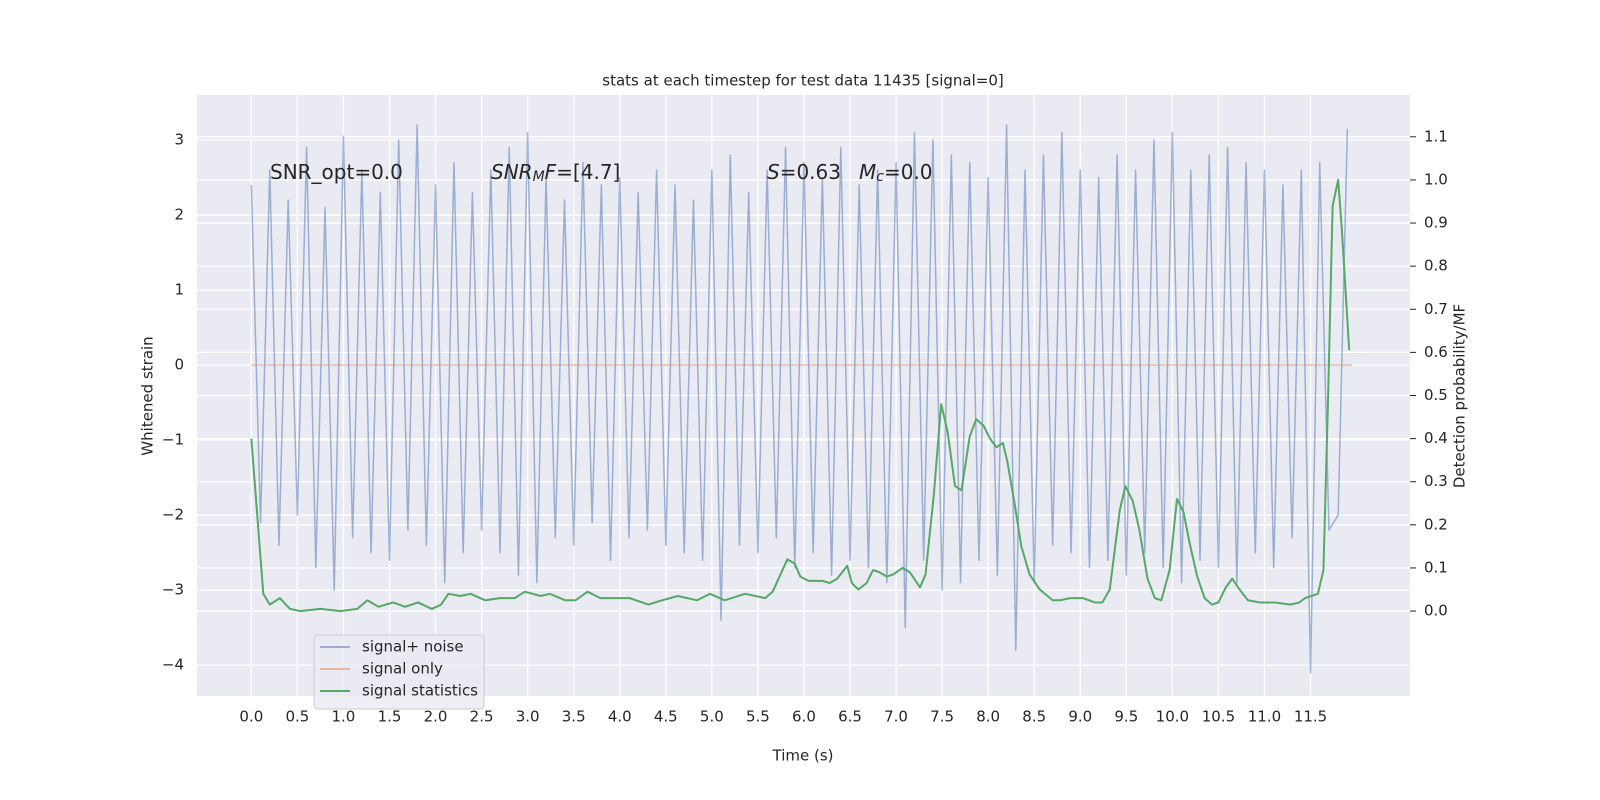  What do you see at coordinates (413, 647) in the screenshot?
I see `legend-label: signal+ noise` at bounding box center [413, 647].